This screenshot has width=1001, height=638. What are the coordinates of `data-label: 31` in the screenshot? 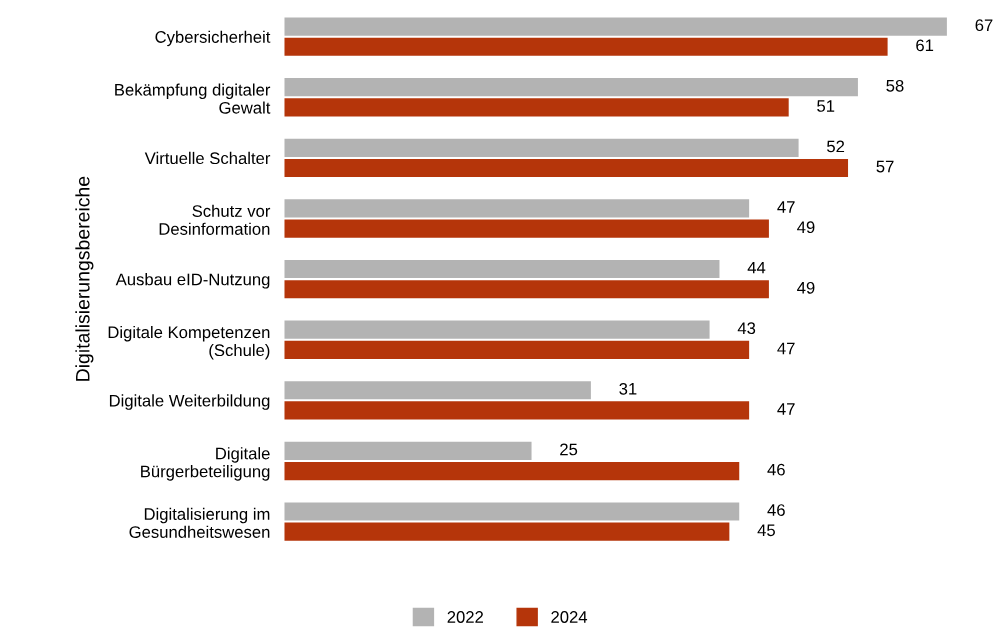 It's located at (628, 388).